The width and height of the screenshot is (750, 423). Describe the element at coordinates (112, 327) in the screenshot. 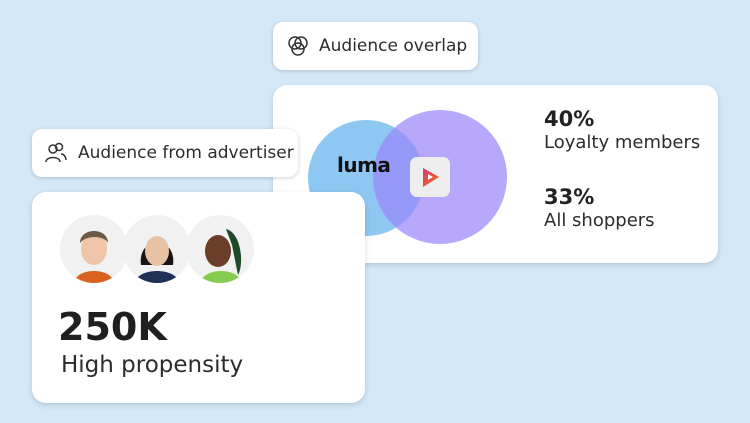

I see `audience-size-value: 250K` at that location.